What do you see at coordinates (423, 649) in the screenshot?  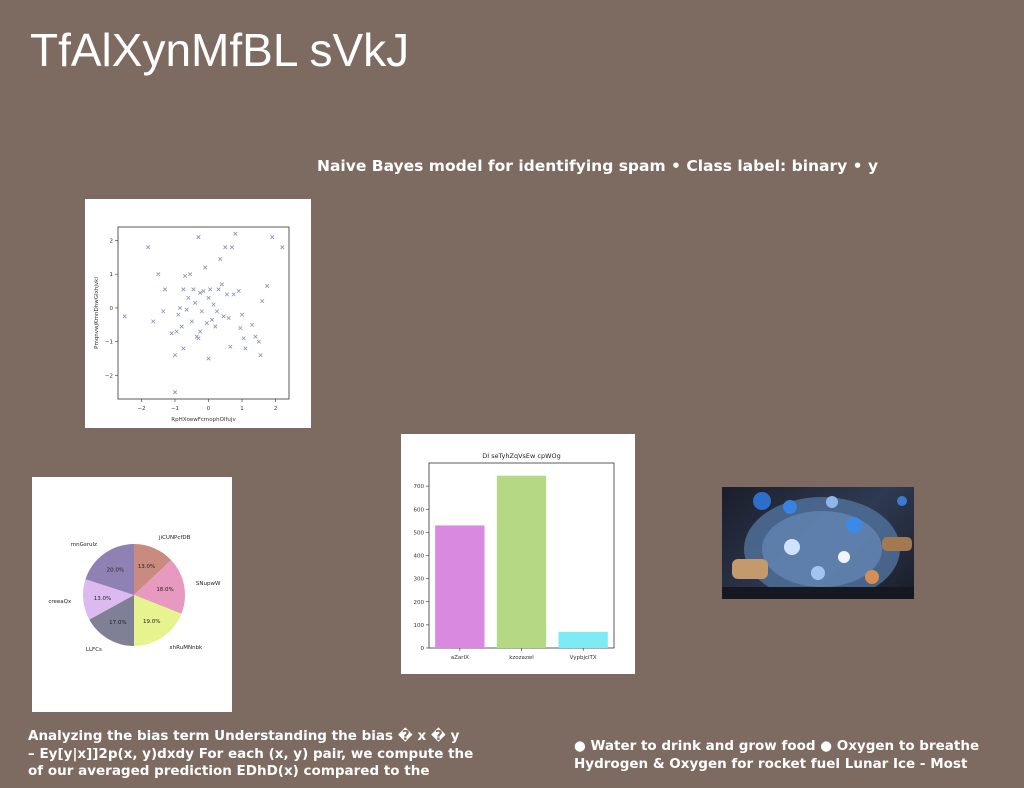 I see `bar-y-tick-label: 0` at bounding box center [423, 649].